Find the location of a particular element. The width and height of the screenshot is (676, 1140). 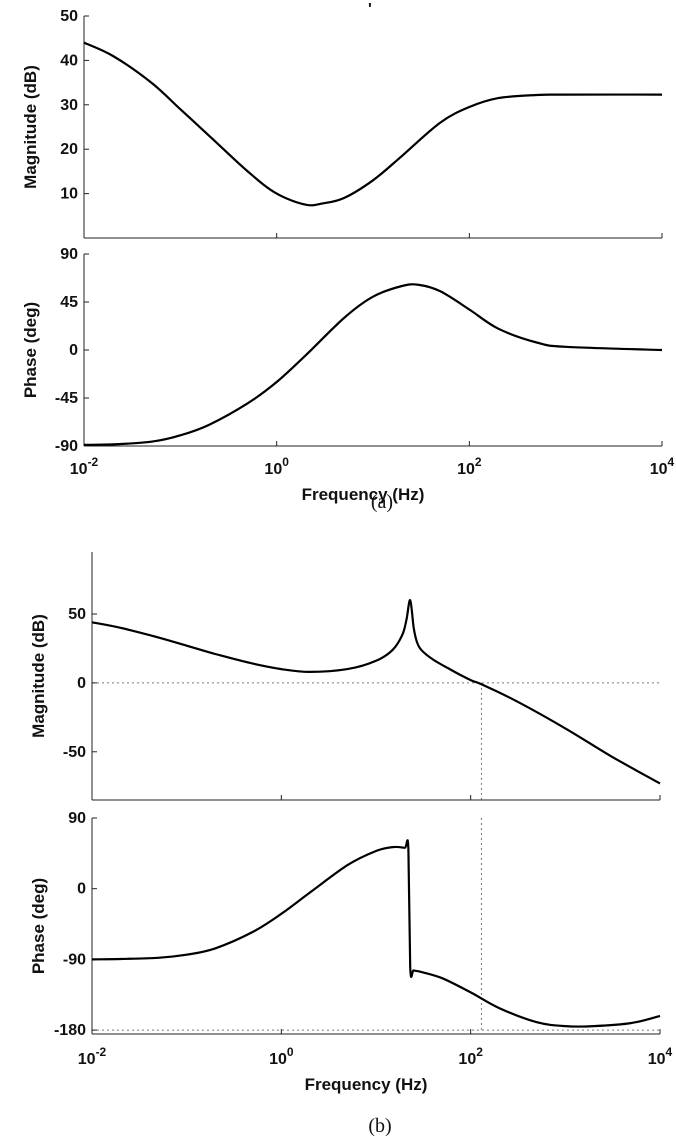

y-tick-label: 10 is located at coordinates (69, 194).